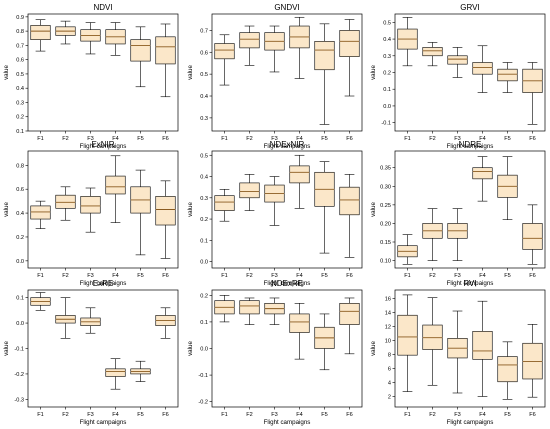 The width and height of the screenshot is (550, 429). I want to click on panel-title: NDExNIR, so click(287, 144).